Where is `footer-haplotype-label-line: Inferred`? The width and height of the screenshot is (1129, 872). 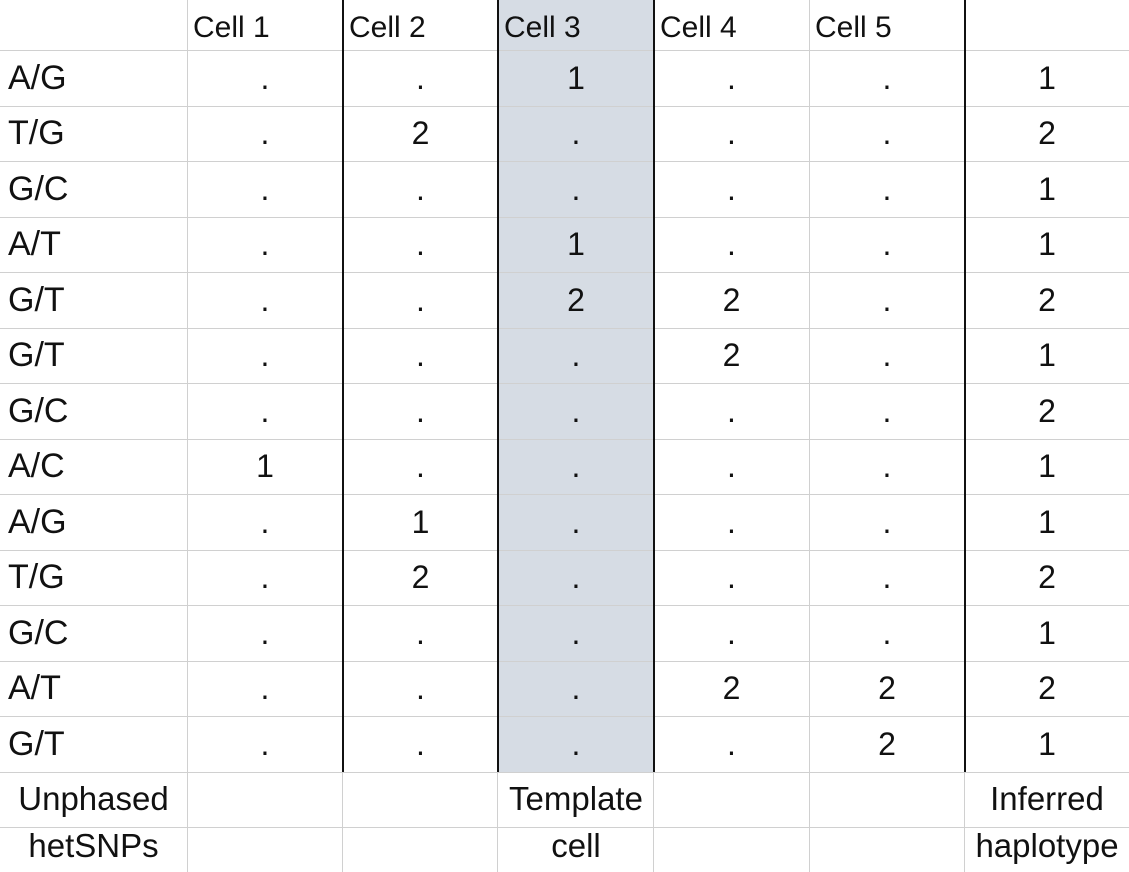 footer-haplotype-label-line: Inferred is located at coordinates (1047, 798).